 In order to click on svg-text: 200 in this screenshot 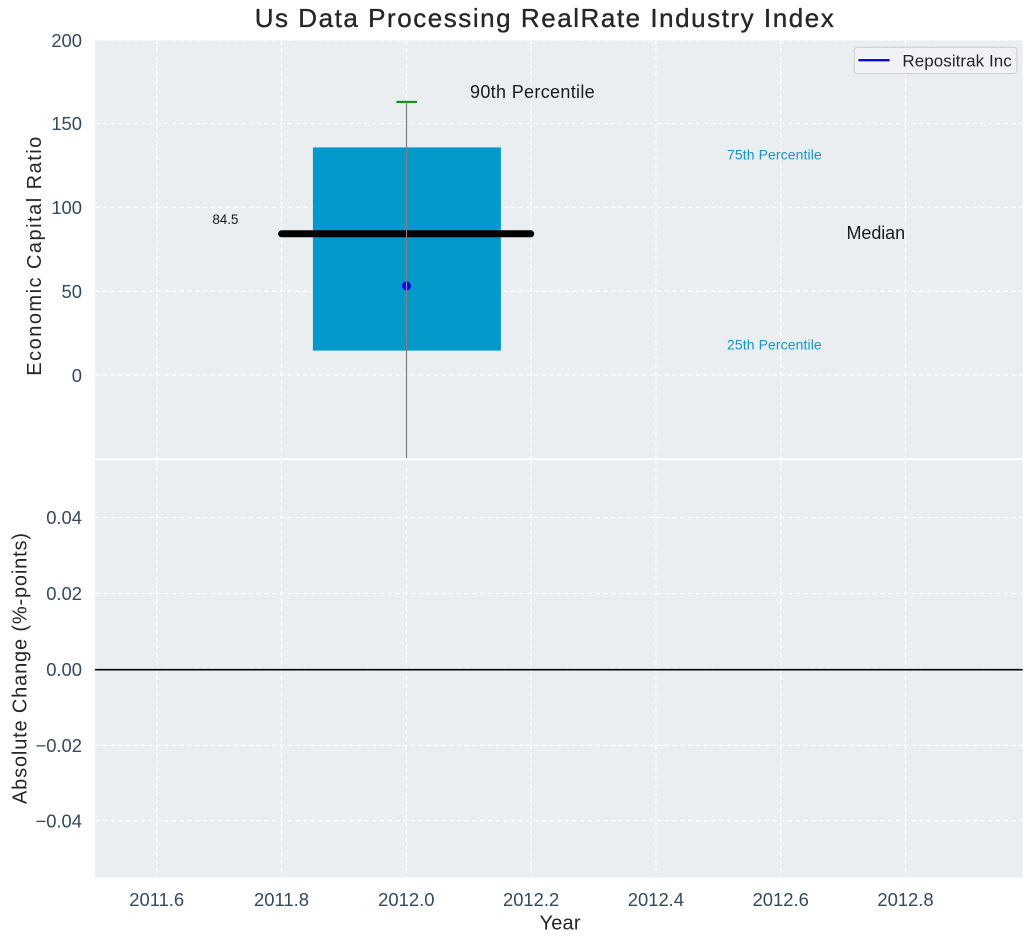, I will do `click(66, 40)`.